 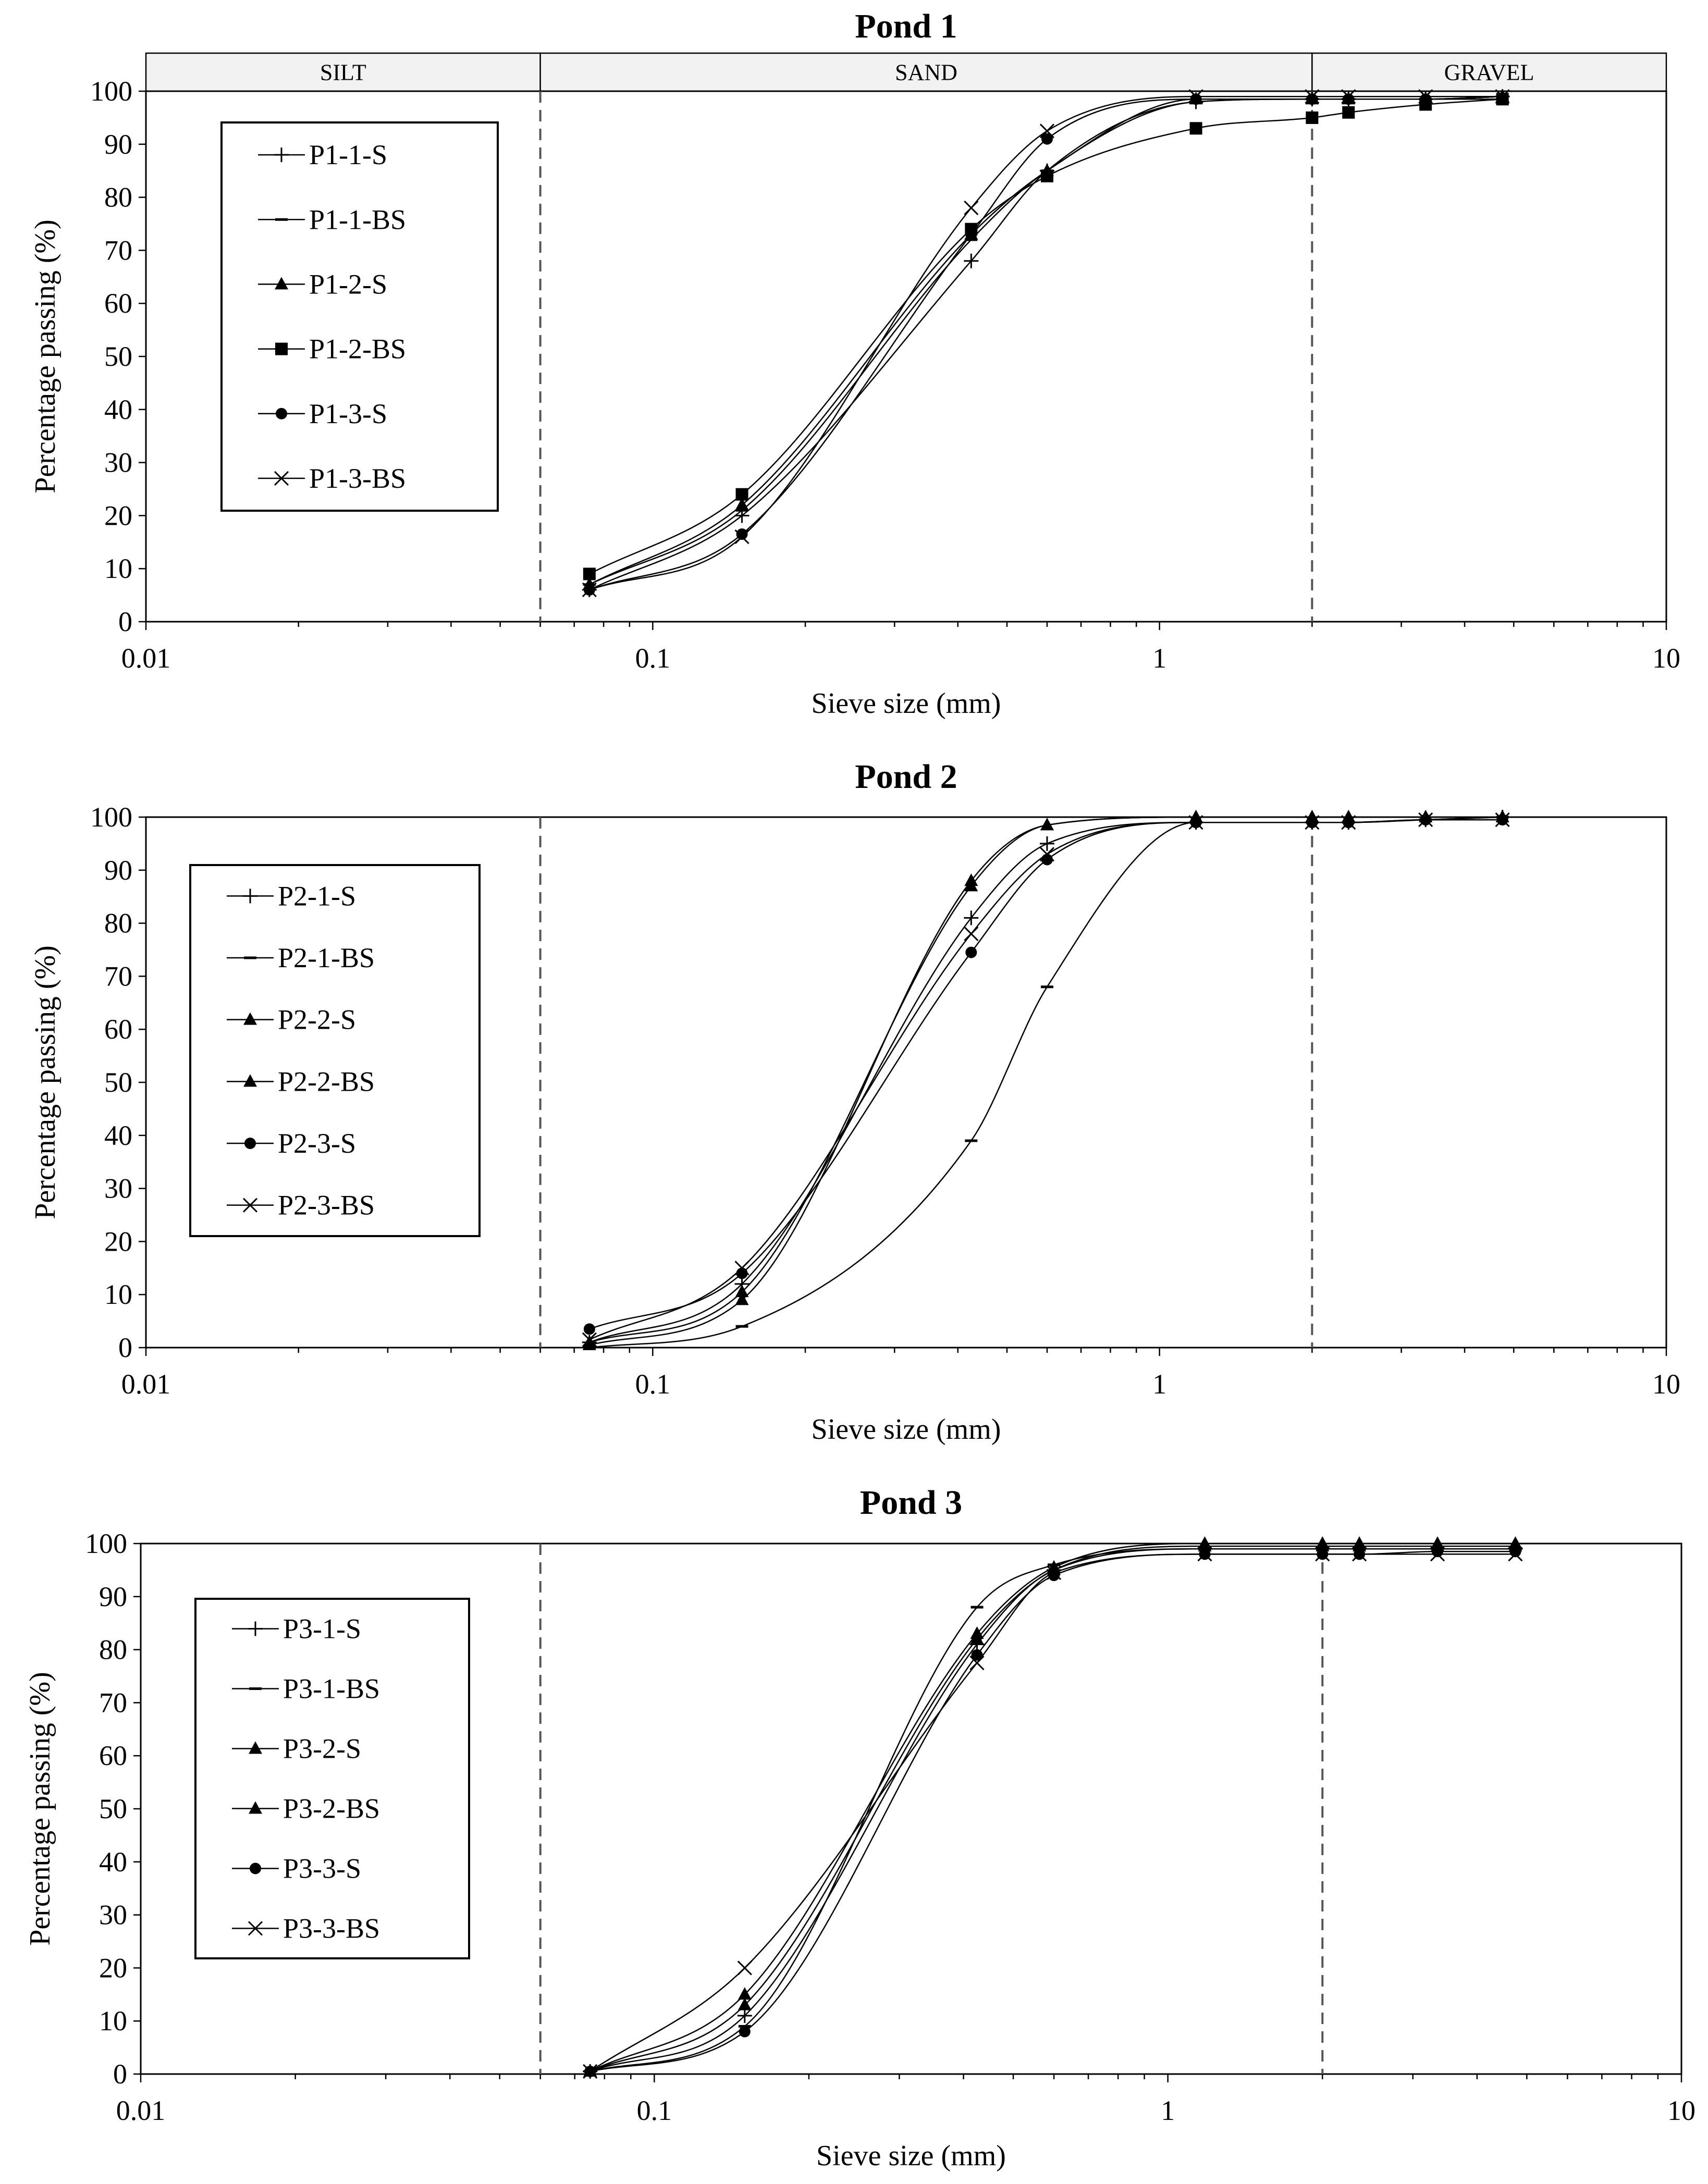 I want to click on y-tick-label: 100, so click(x=106, y=1543).